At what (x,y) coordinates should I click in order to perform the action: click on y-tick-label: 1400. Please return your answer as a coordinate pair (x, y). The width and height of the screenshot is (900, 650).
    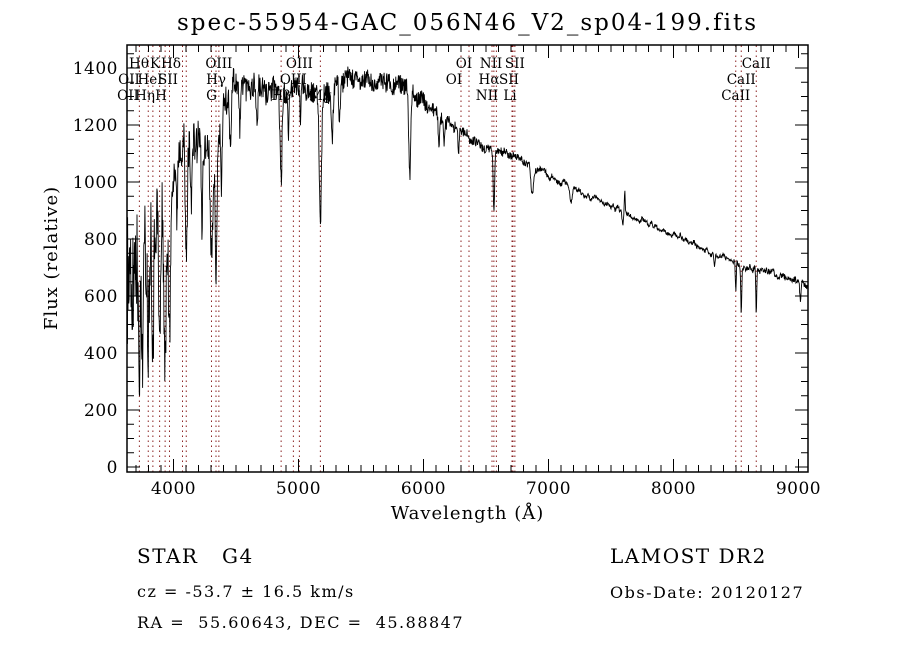
    Looking at the image, I should click on (95, 69).